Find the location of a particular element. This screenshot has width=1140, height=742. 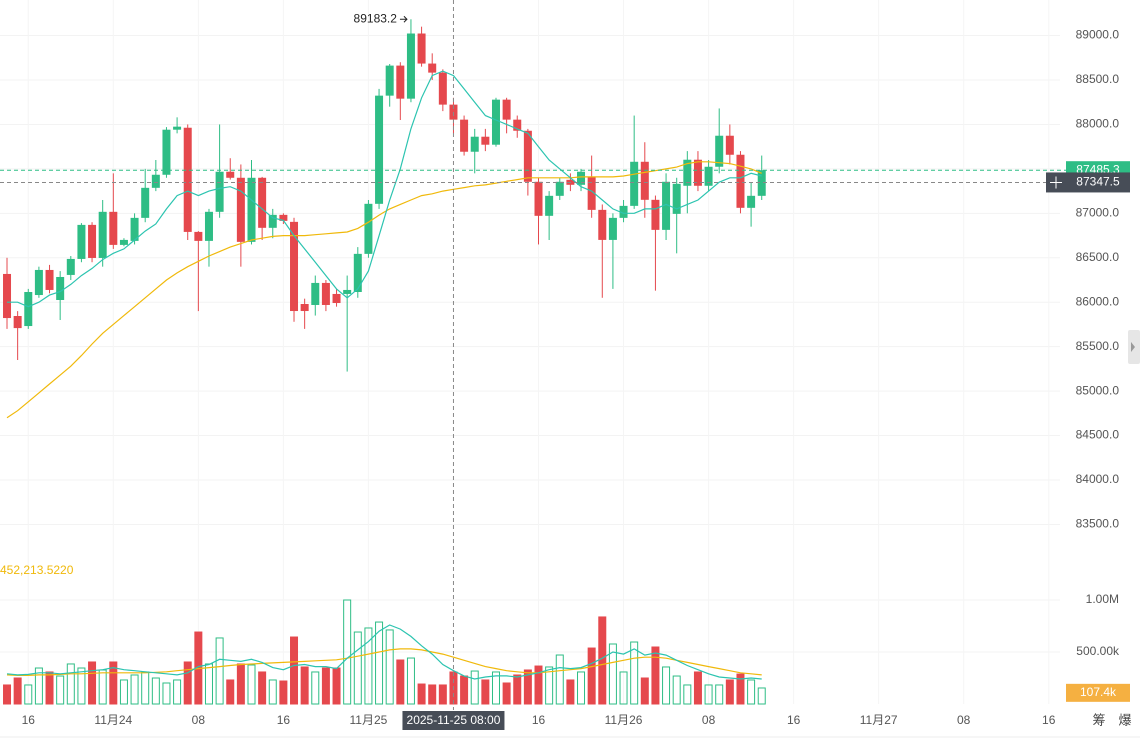

y-tick-label: 86000.0 is located at coordinates (1098, 301).